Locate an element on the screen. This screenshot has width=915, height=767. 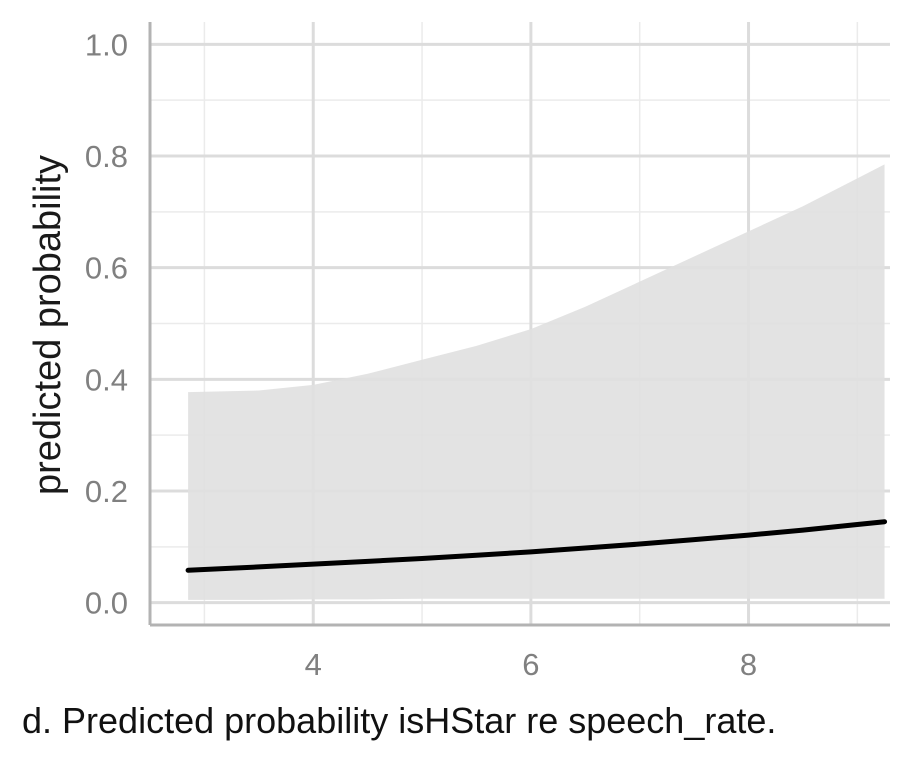
x-tick-label: 6 is located at coordinates (530, 664).